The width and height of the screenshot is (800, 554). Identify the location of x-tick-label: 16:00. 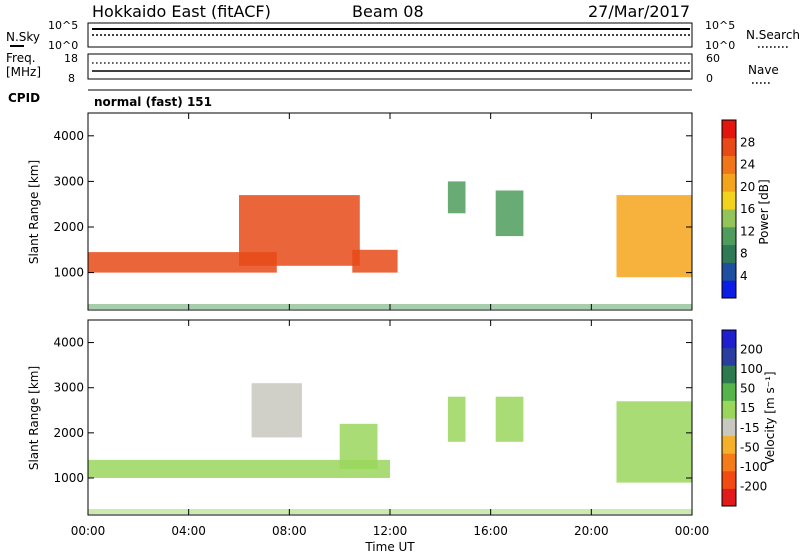
(490, 531).